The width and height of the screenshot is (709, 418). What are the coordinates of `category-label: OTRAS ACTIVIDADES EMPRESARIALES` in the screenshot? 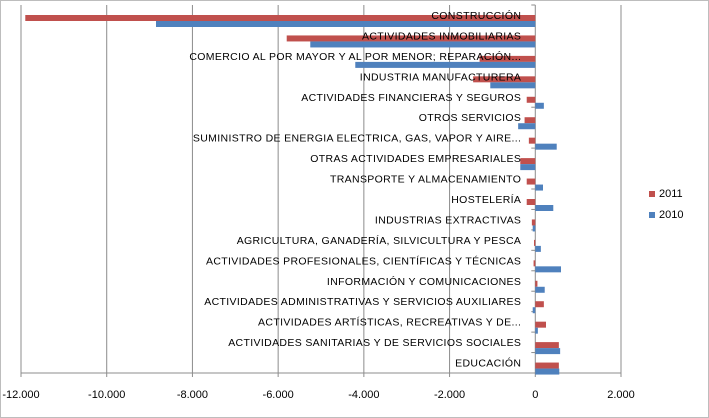 It's located at (415, 159).